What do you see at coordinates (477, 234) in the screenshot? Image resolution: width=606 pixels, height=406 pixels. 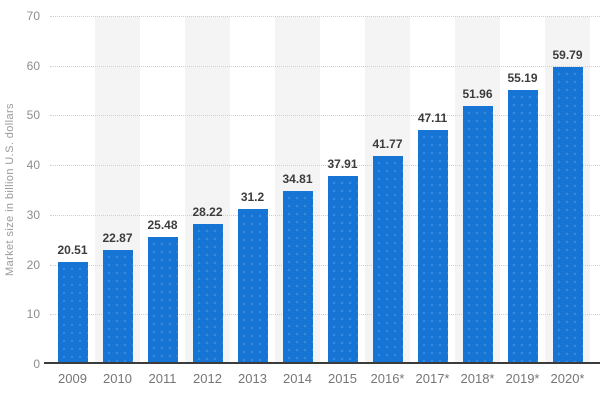 I see `bar-2018*` at bounding box center [477, 234].